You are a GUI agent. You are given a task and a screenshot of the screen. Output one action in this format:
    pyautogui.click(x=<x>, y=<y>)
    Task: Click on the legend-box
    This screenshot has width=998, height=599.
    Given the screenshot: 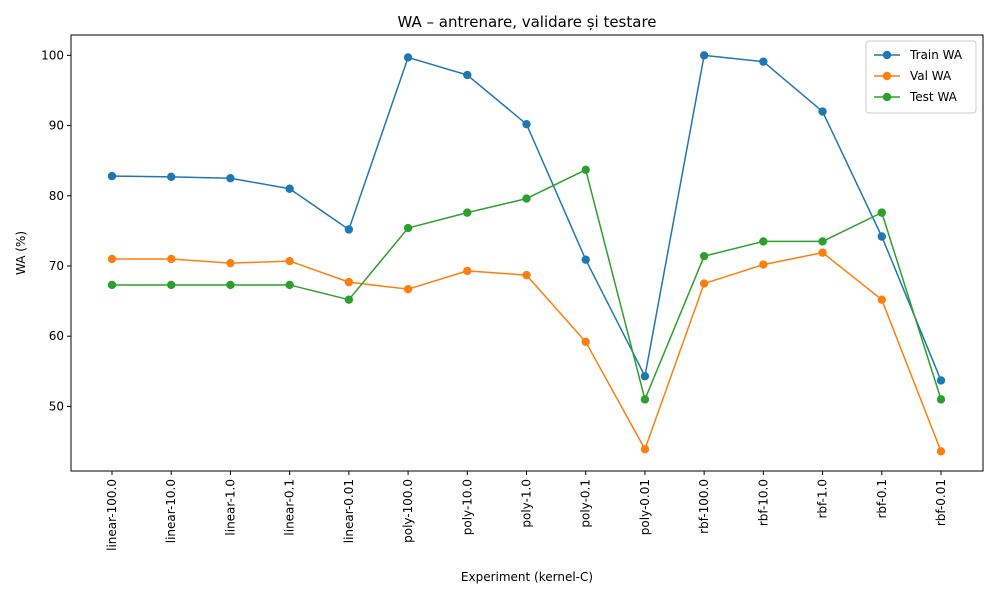 What is the action you would take?
    pyautogui.click(x=921, y=77)
    